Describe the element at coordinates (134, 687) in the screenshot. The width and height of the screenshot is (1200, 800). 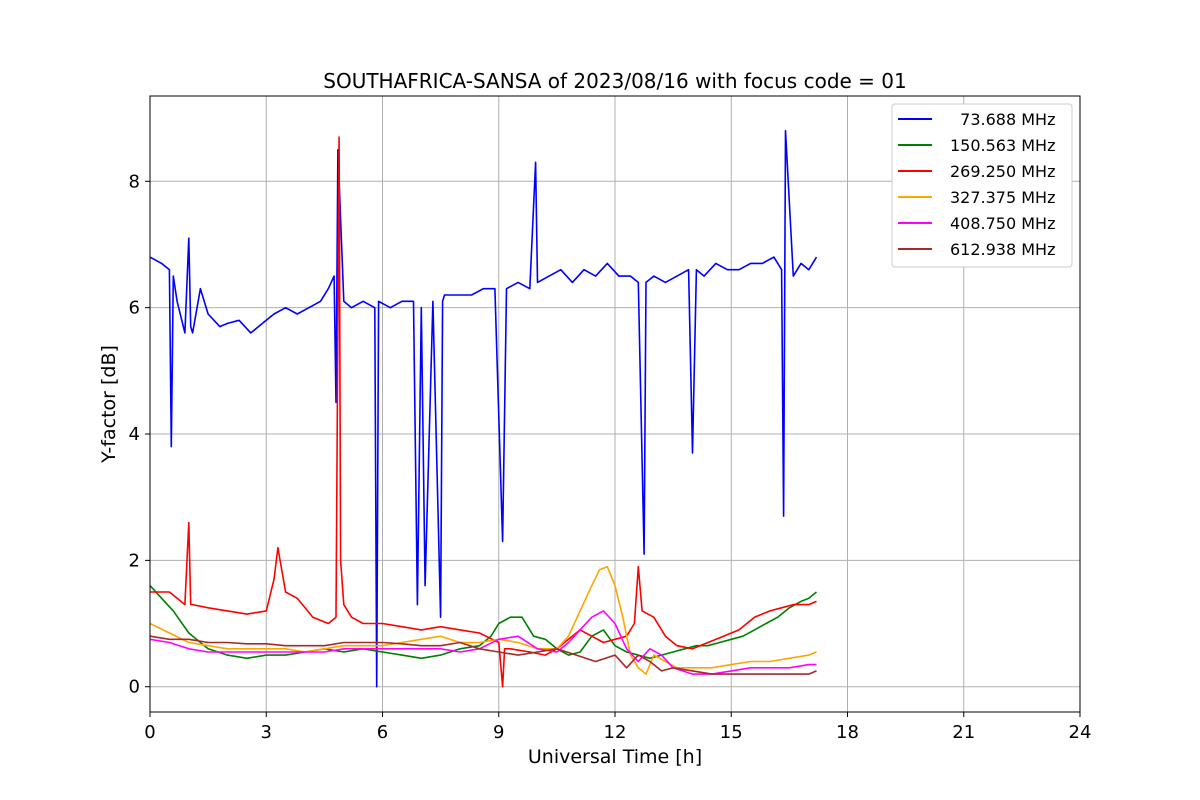
I see `y-tick-label: 0` at that location.